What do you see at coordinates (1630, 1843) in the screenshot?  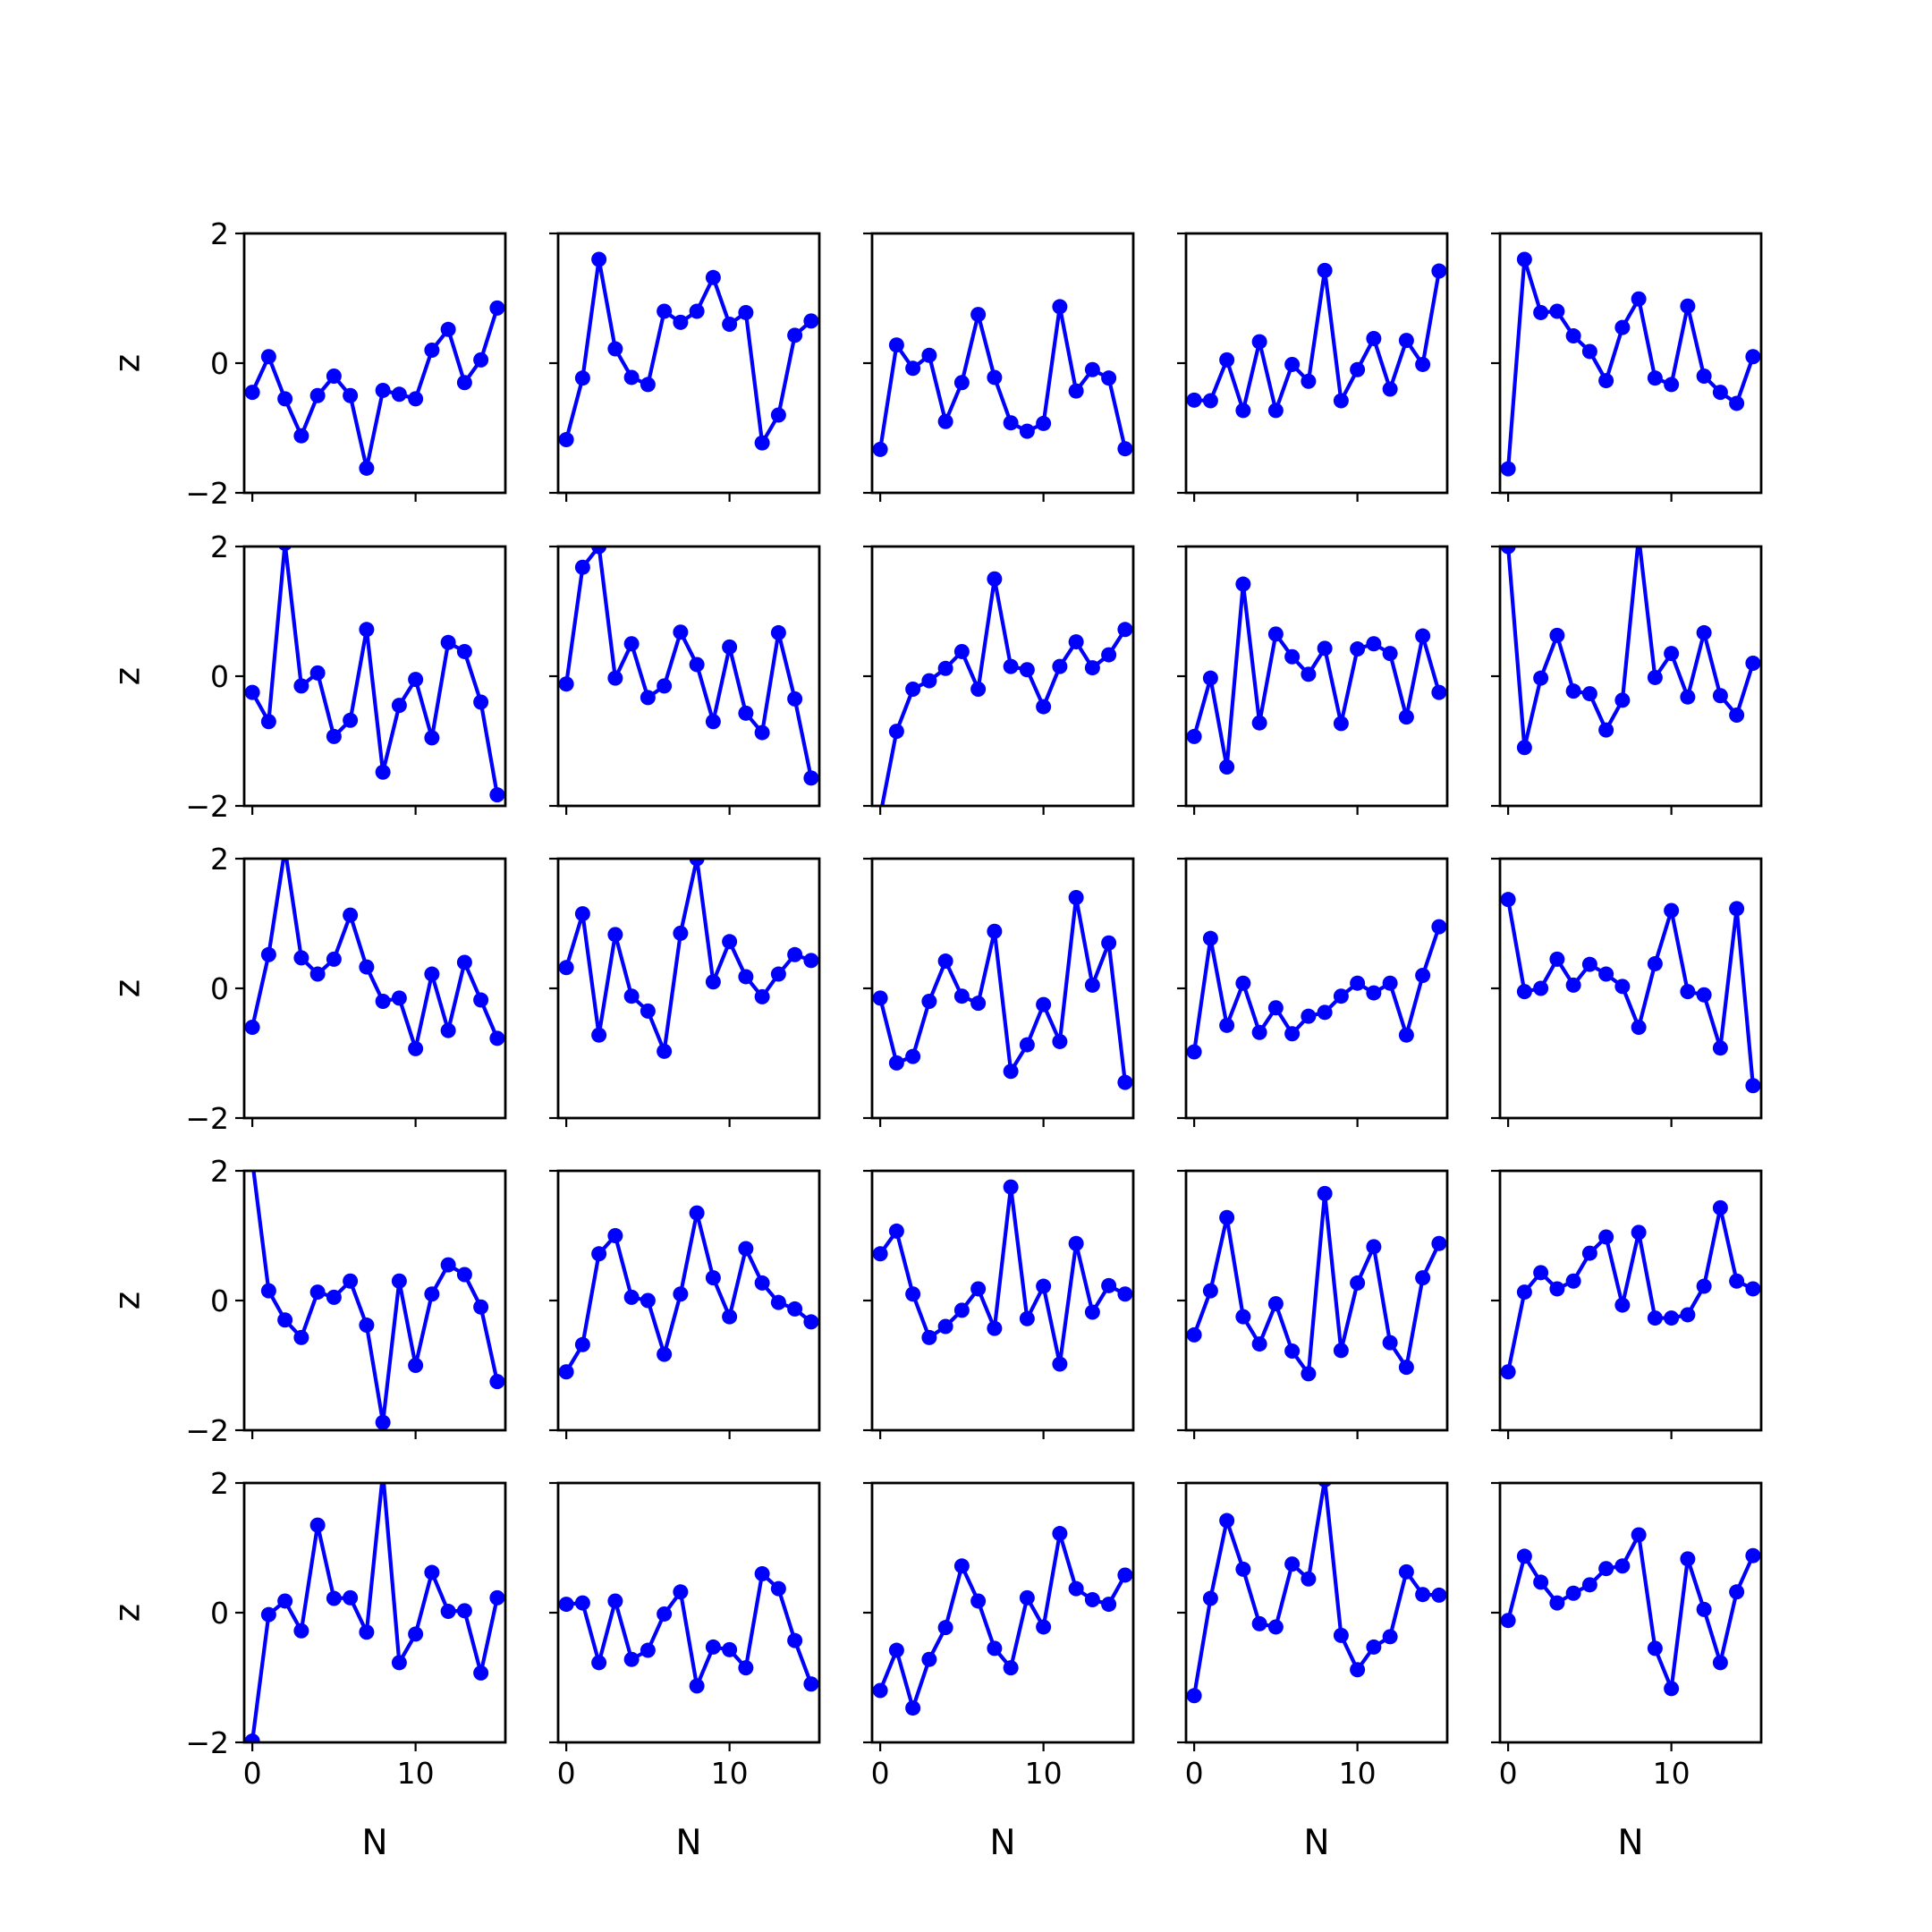 I see `x-axis-label: N` at bounding box center [1630, 1843].